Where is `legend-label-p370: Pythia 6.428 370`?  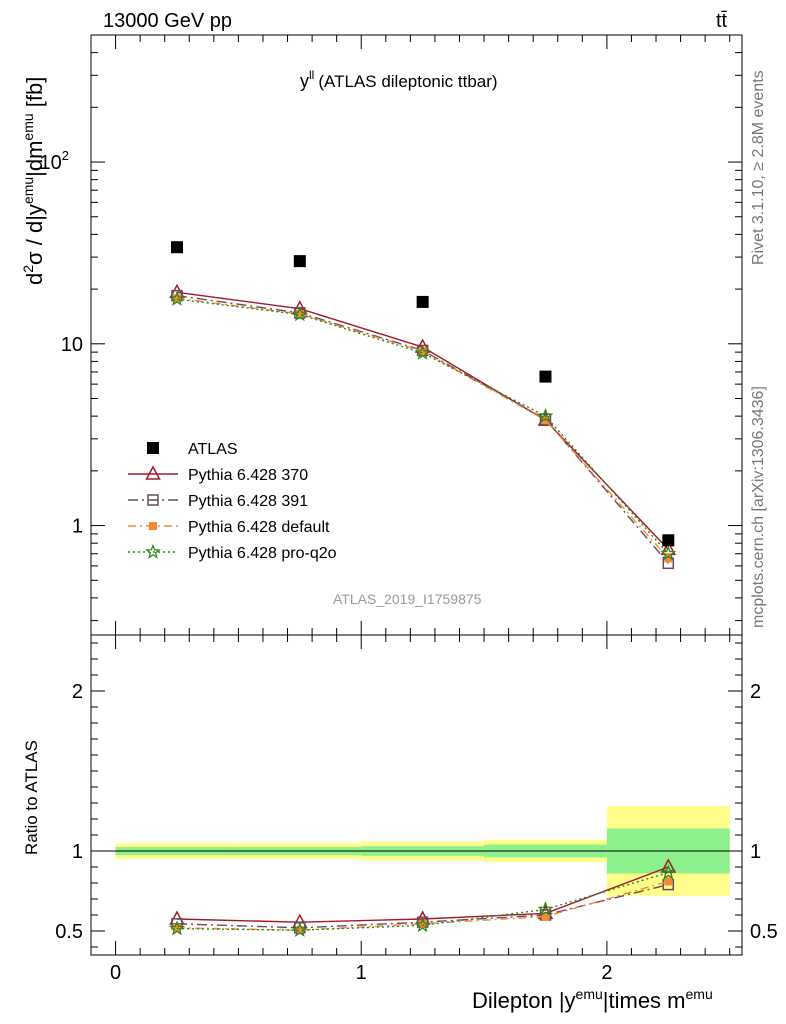 legend-label-p370: Pythia 6.428 370 is located at coordinates (248, 475).